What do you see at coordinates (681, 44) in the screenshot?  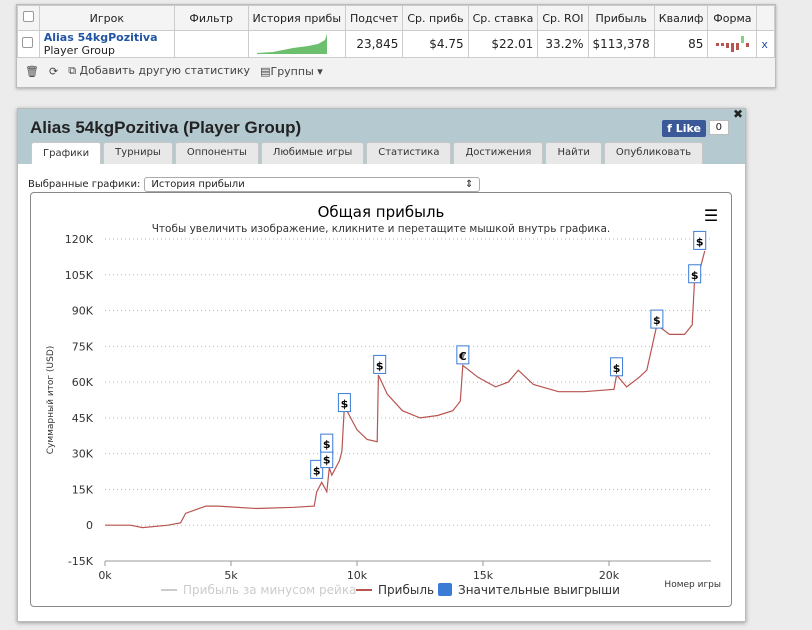 I see `qual-value: 85` at bounding box center [681, 44].